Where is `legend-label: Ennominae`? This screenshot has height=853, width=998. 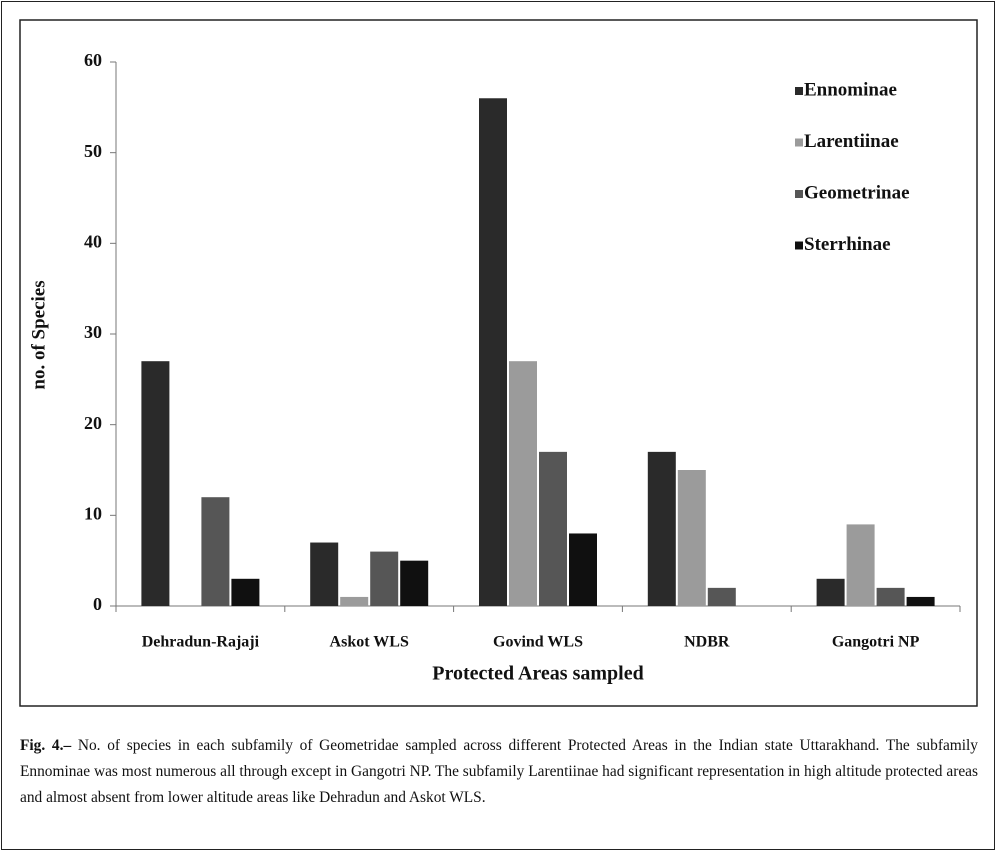 legend-label: Ennominae is located at coordinates (850, 89).